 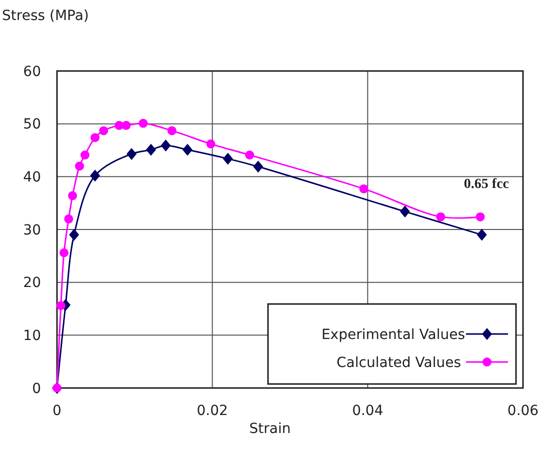 I want to click on x-tick-label: 0.06, so click(x=523, y=411).